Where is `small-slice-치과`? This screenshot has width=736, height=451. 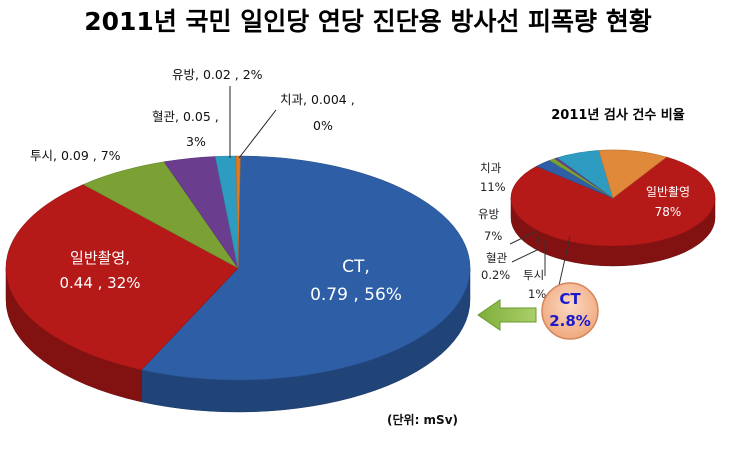 small-slice-치과 is located at coordinates (632, 174).